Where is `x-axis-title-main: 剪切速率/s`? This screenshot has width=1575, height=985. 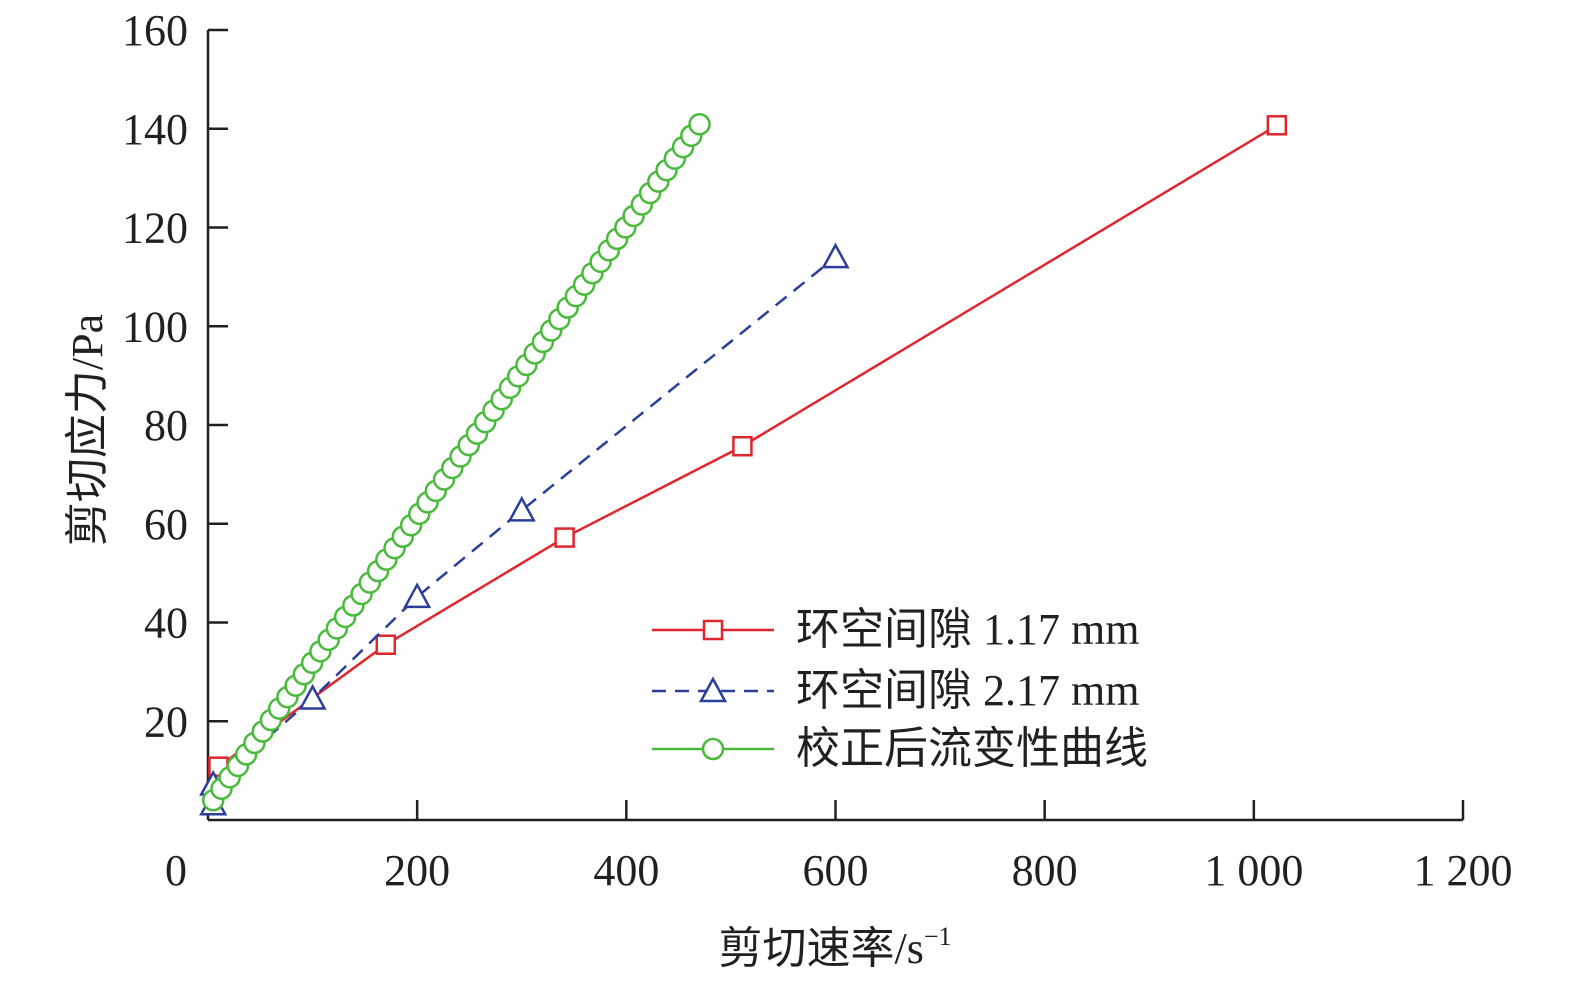
x-axis-title-main: 剪切速率/s is located at coordinates (820, 948).